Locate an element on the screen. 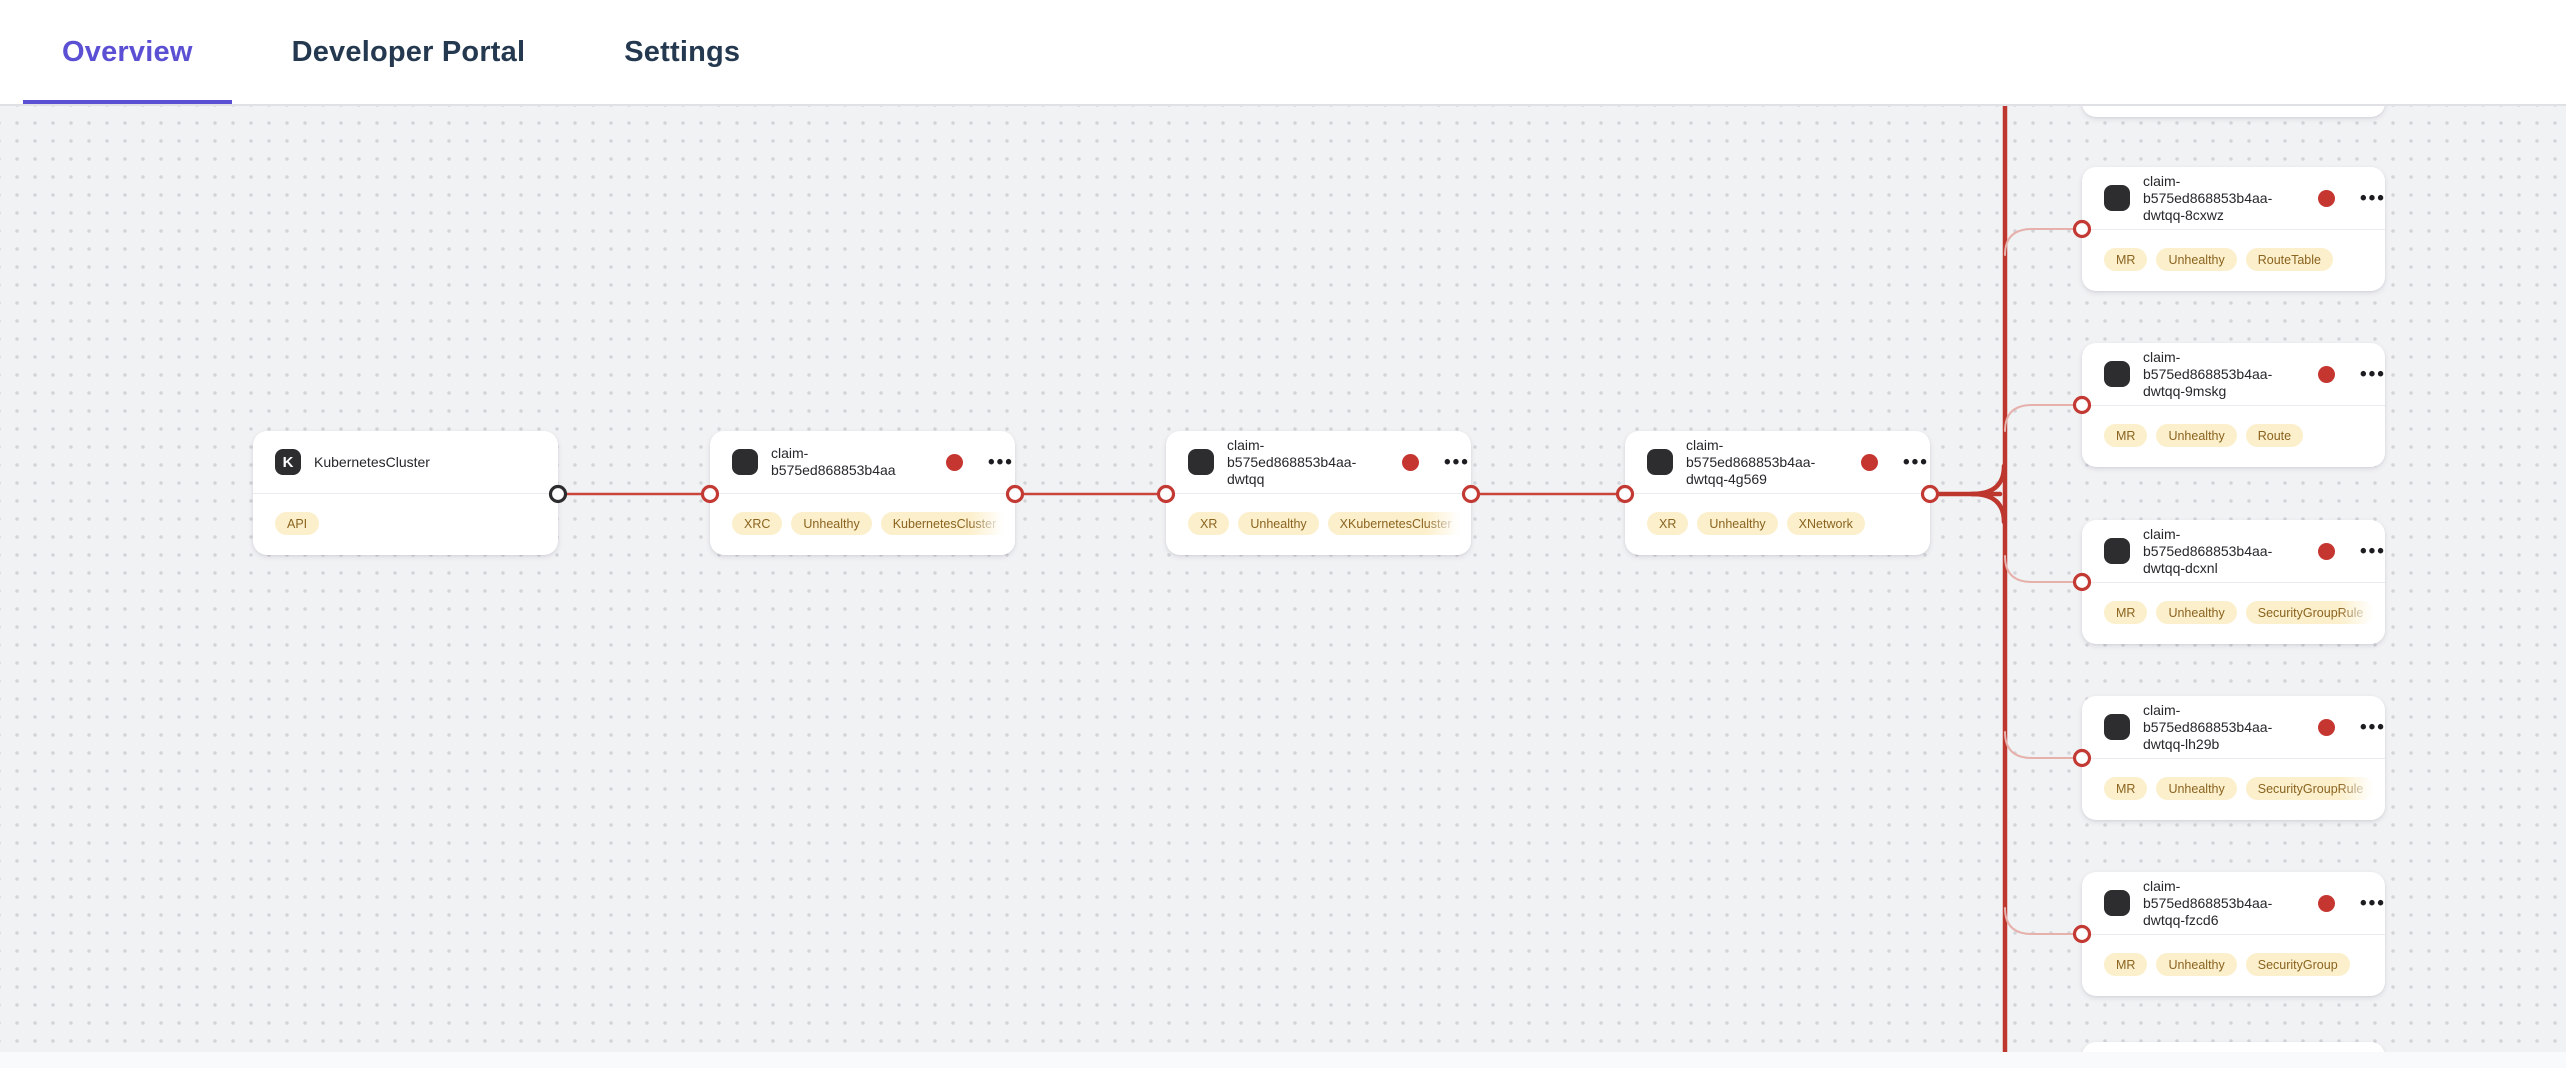  node-card-header: claim-b575ed868853b4aa ••• is located at coordinates (862, 462).